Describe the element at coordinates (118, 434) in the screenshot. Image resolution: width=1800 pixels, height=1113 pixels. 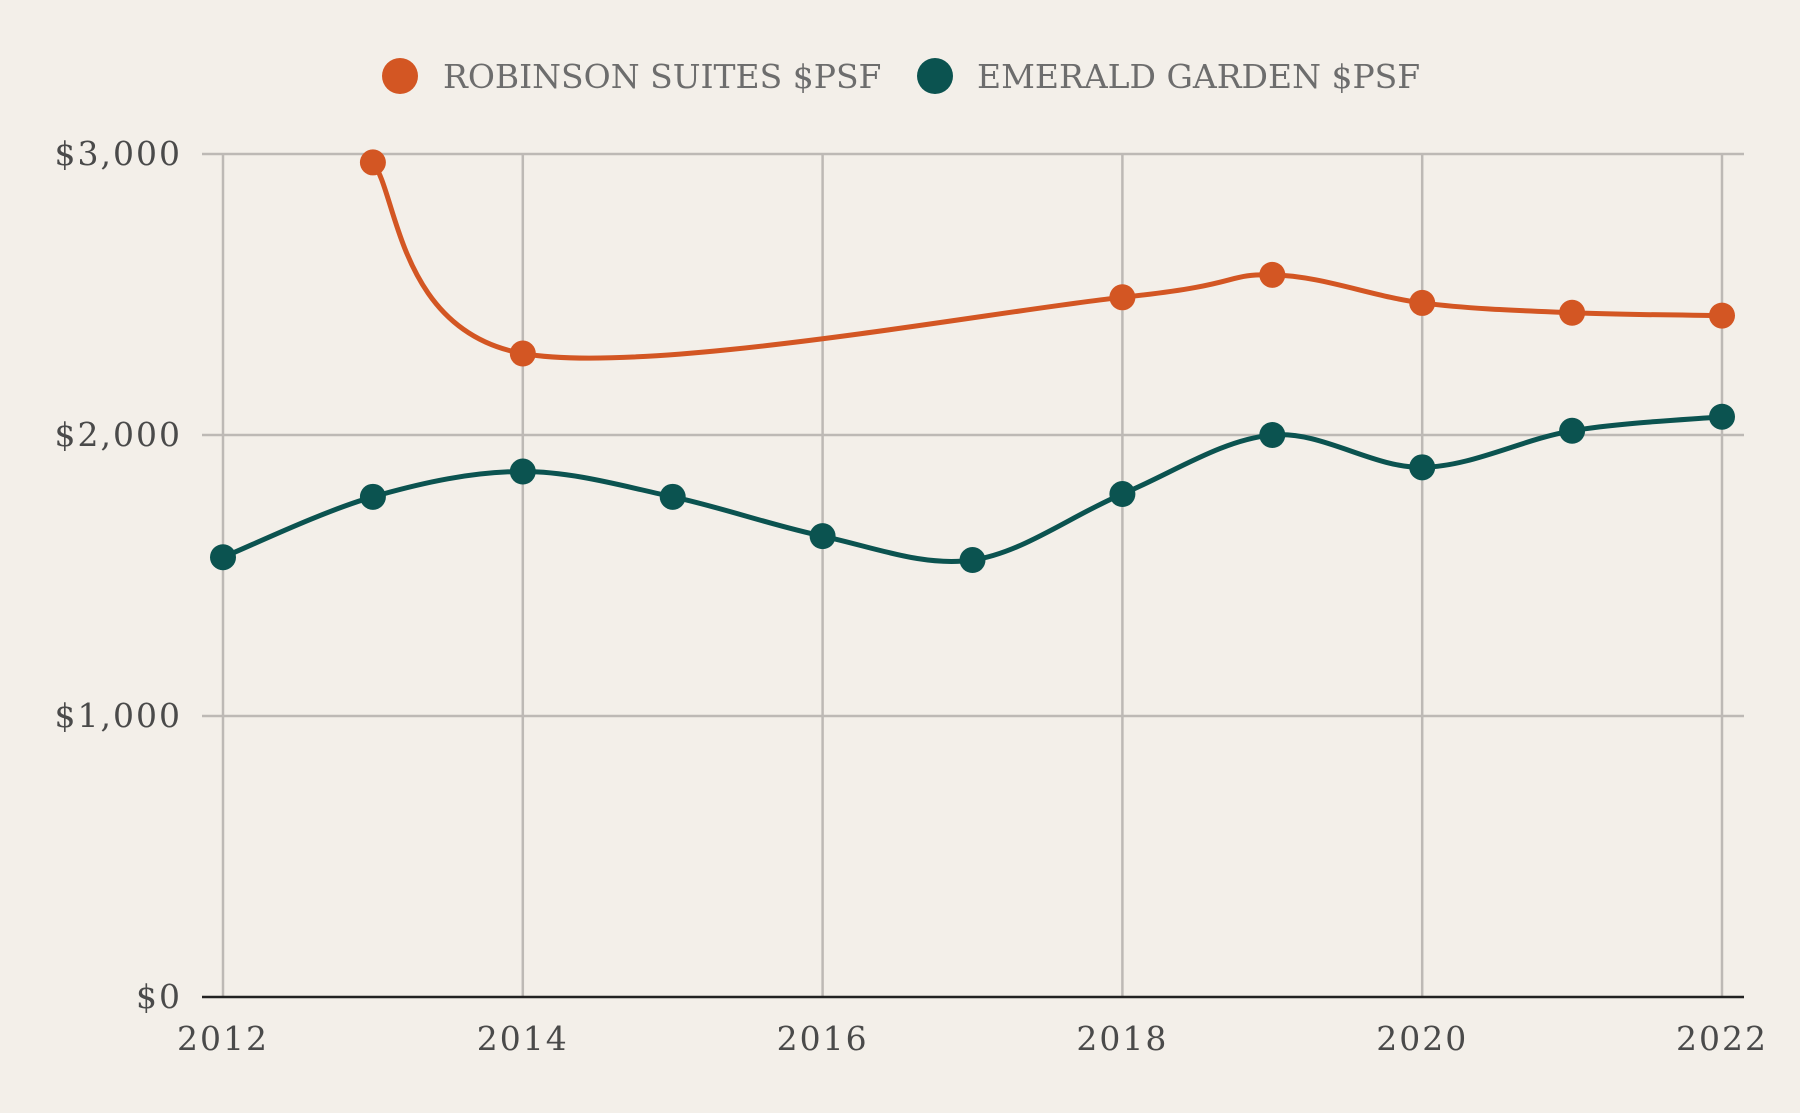
I see `y-tick-label: $2,000` at that location.